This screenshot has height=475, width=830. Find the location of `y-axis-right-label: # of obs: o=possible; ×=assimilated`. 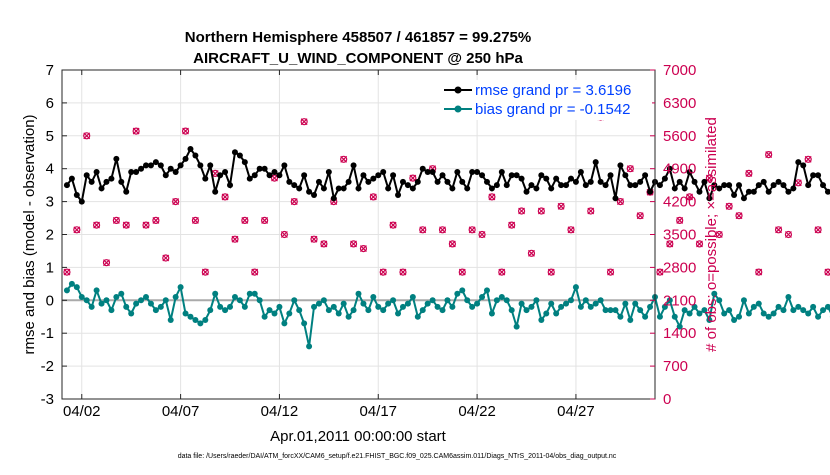

y-axis-right-label: # of obs: o=possible; ×=assimilated is located at coordinates (711, 234).